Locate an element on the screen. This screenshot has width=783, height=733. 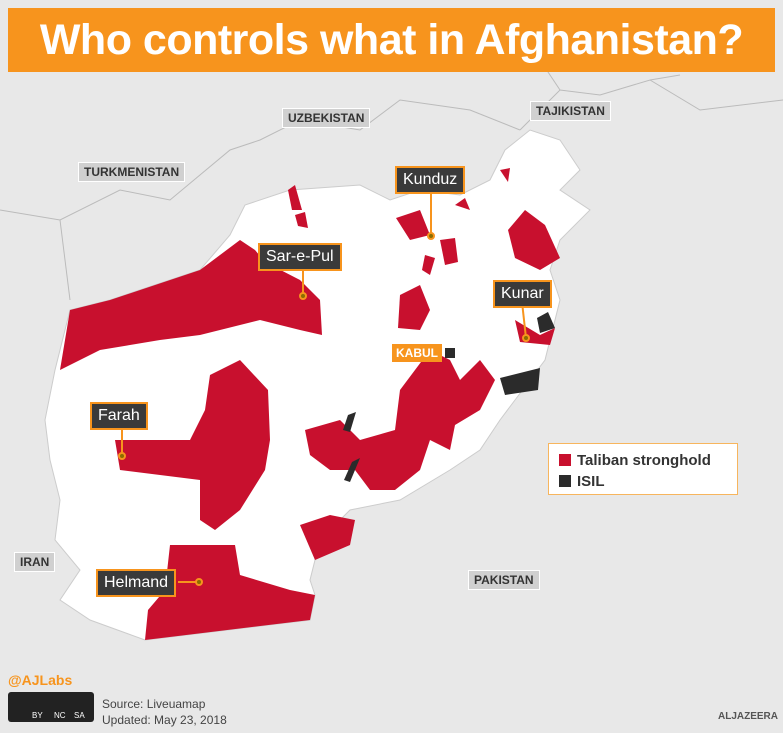
handle: @AJLabs is located at coordinates (40, 680).